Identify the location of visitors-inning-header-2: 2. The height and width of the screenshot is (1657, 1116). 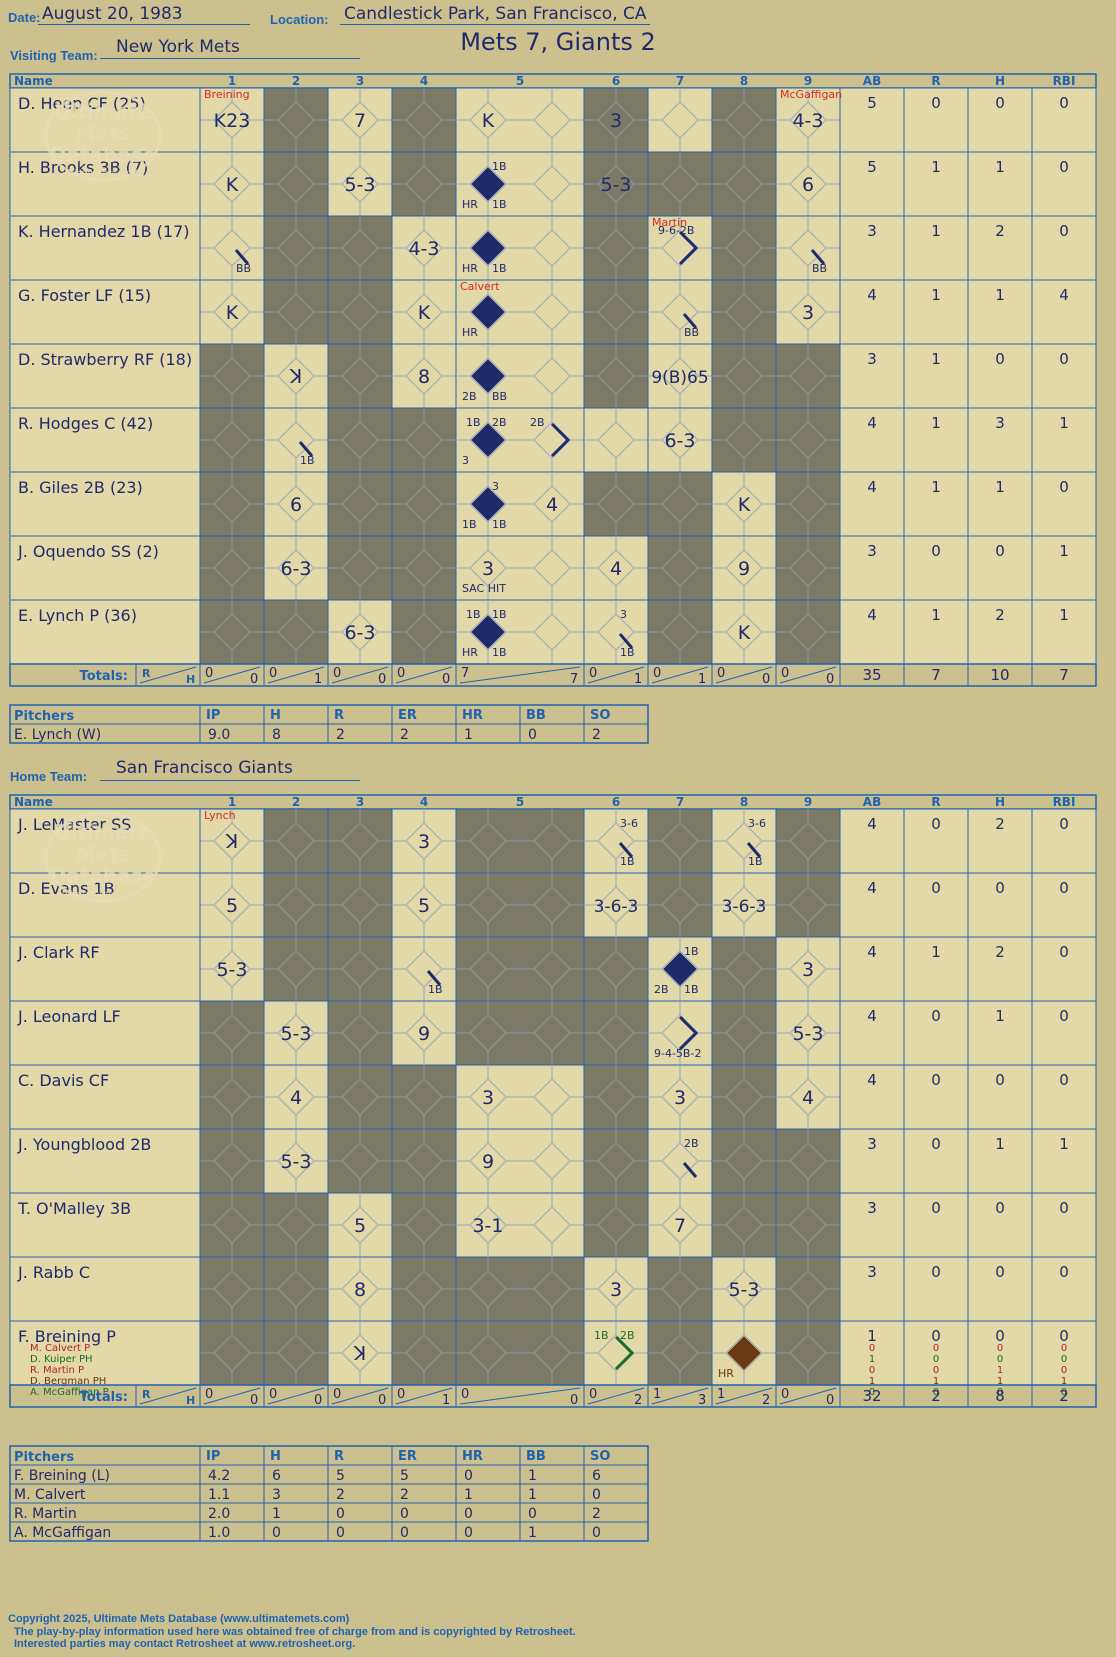
(296, 81).